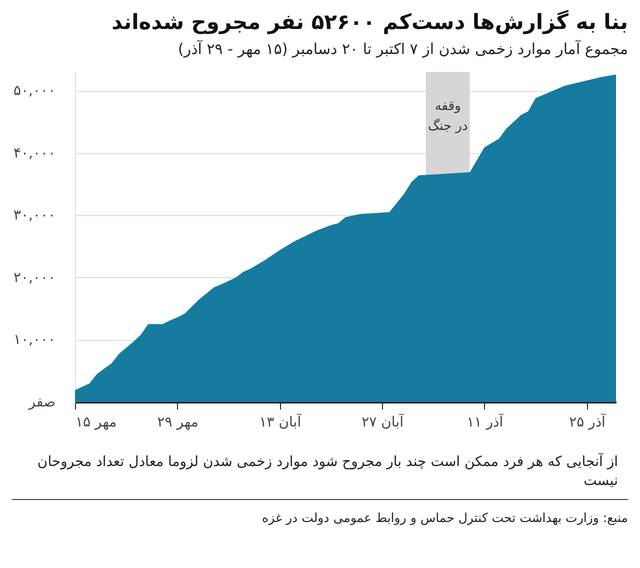  Describe the element at coordinates (383, 421) in the screenshot. I see `x-tick-label: ۲۷ آبان` at that location.